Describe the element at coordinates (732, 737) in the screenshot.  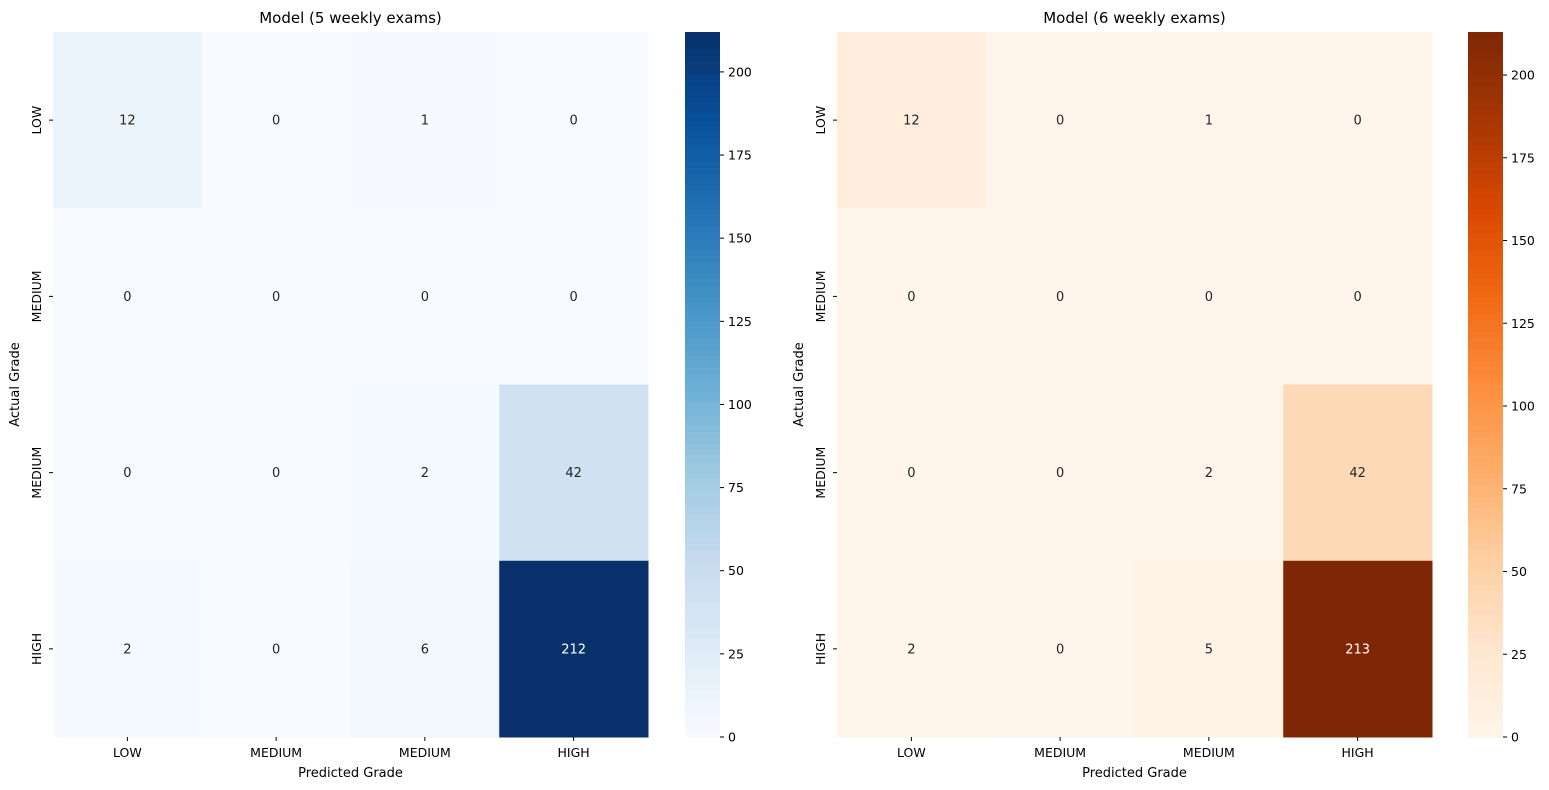
I see `colorbar-tick-label: 0` at that location.